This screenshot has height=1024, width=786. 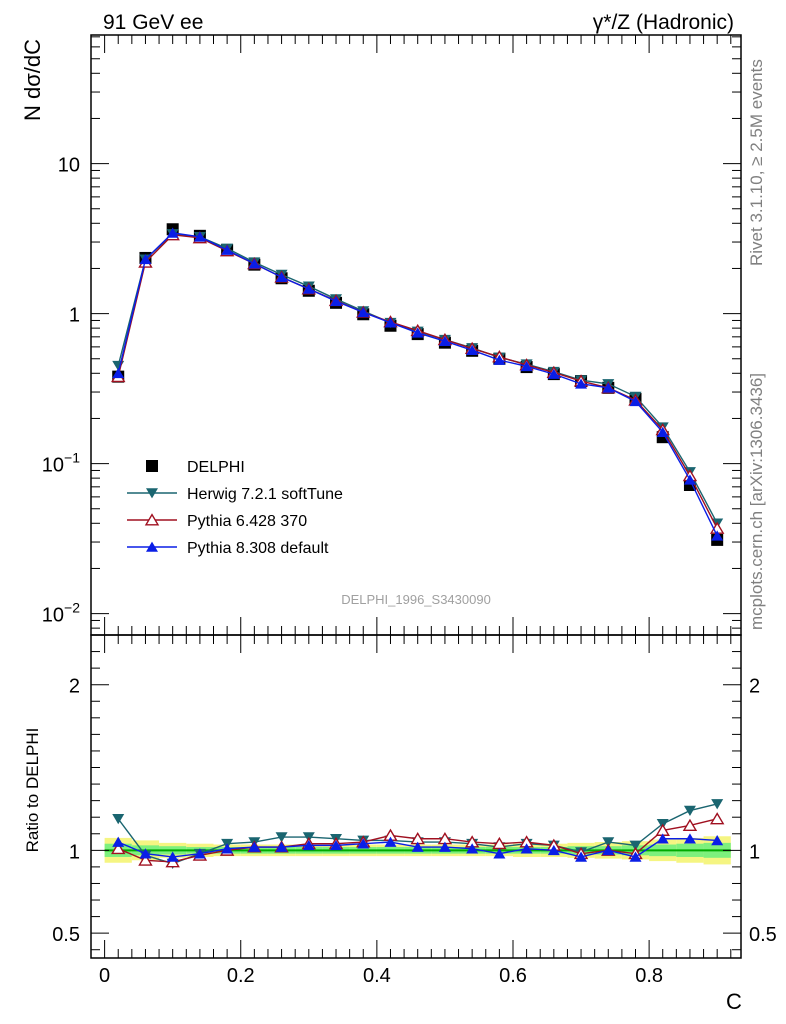 What do you see at coordinates (513, 976) in the screenshot?
I see `x-tick-label: 0.6` at bounding box center [513, 976].